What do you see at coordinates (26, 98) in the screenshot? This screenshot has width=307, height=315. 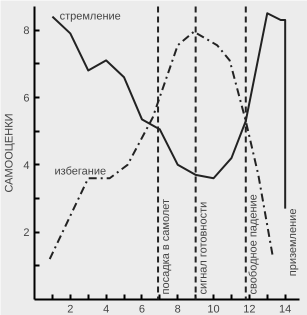 I see `y-tick-label: 6` at bounding box center [26, 98].